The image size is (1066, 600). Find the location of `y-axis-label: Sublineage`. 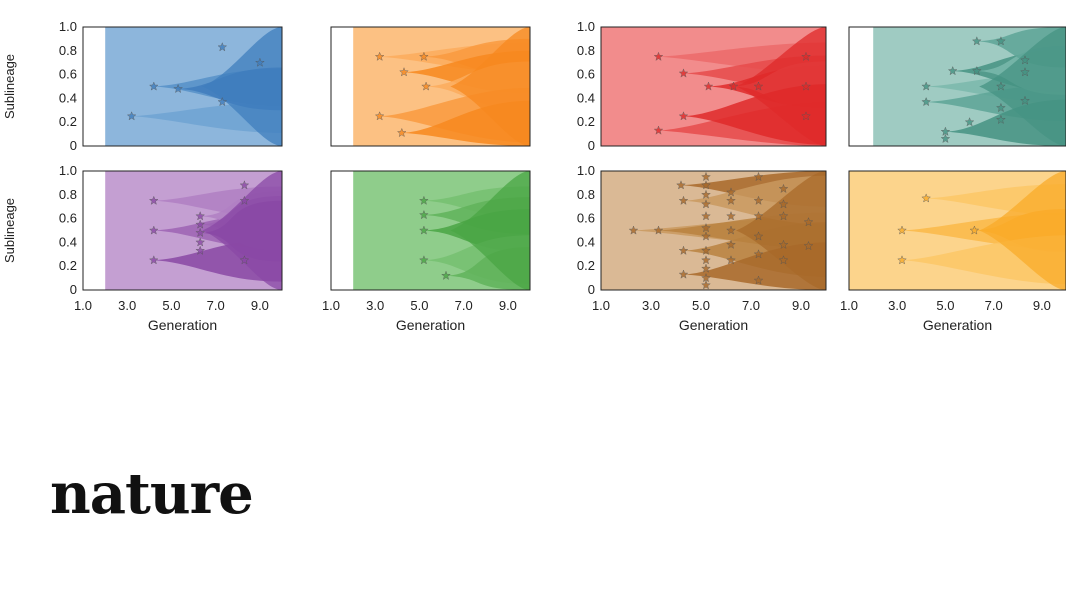

y-axis-label: Sublineage is located at coordinates (9, 230).